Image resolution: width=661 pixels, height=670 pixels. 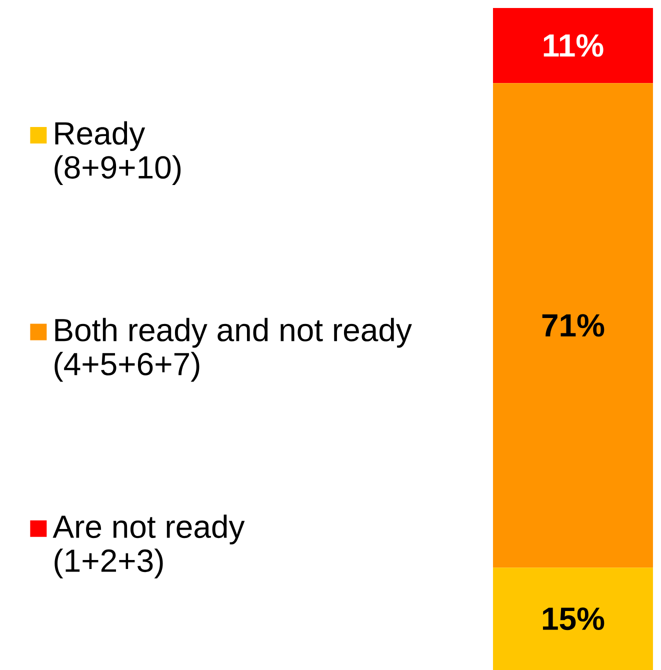 What do you see at coordinates (148, 546) in the screenshot?
I see `legend-label: Are not ready (1+2+3)` at bounding box center [148, 546].